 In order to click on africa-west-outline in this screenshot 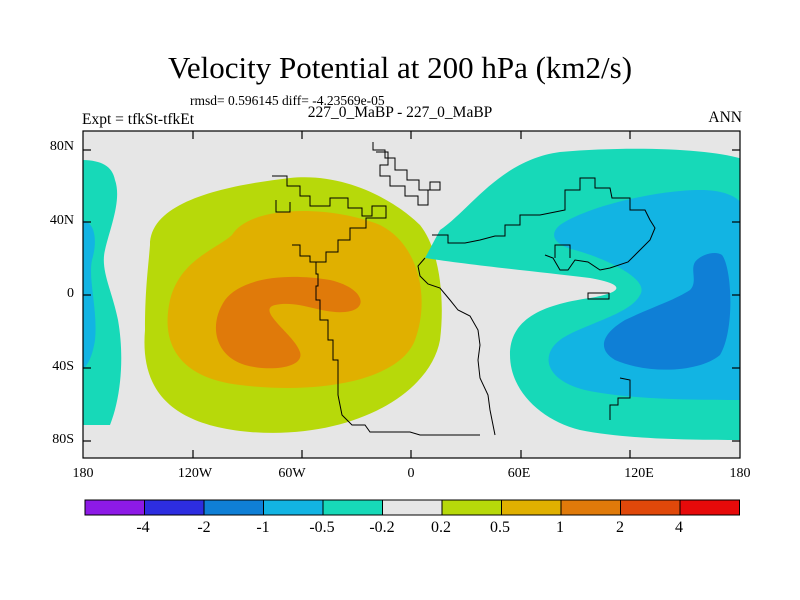, I will do `click(456, 346)`.